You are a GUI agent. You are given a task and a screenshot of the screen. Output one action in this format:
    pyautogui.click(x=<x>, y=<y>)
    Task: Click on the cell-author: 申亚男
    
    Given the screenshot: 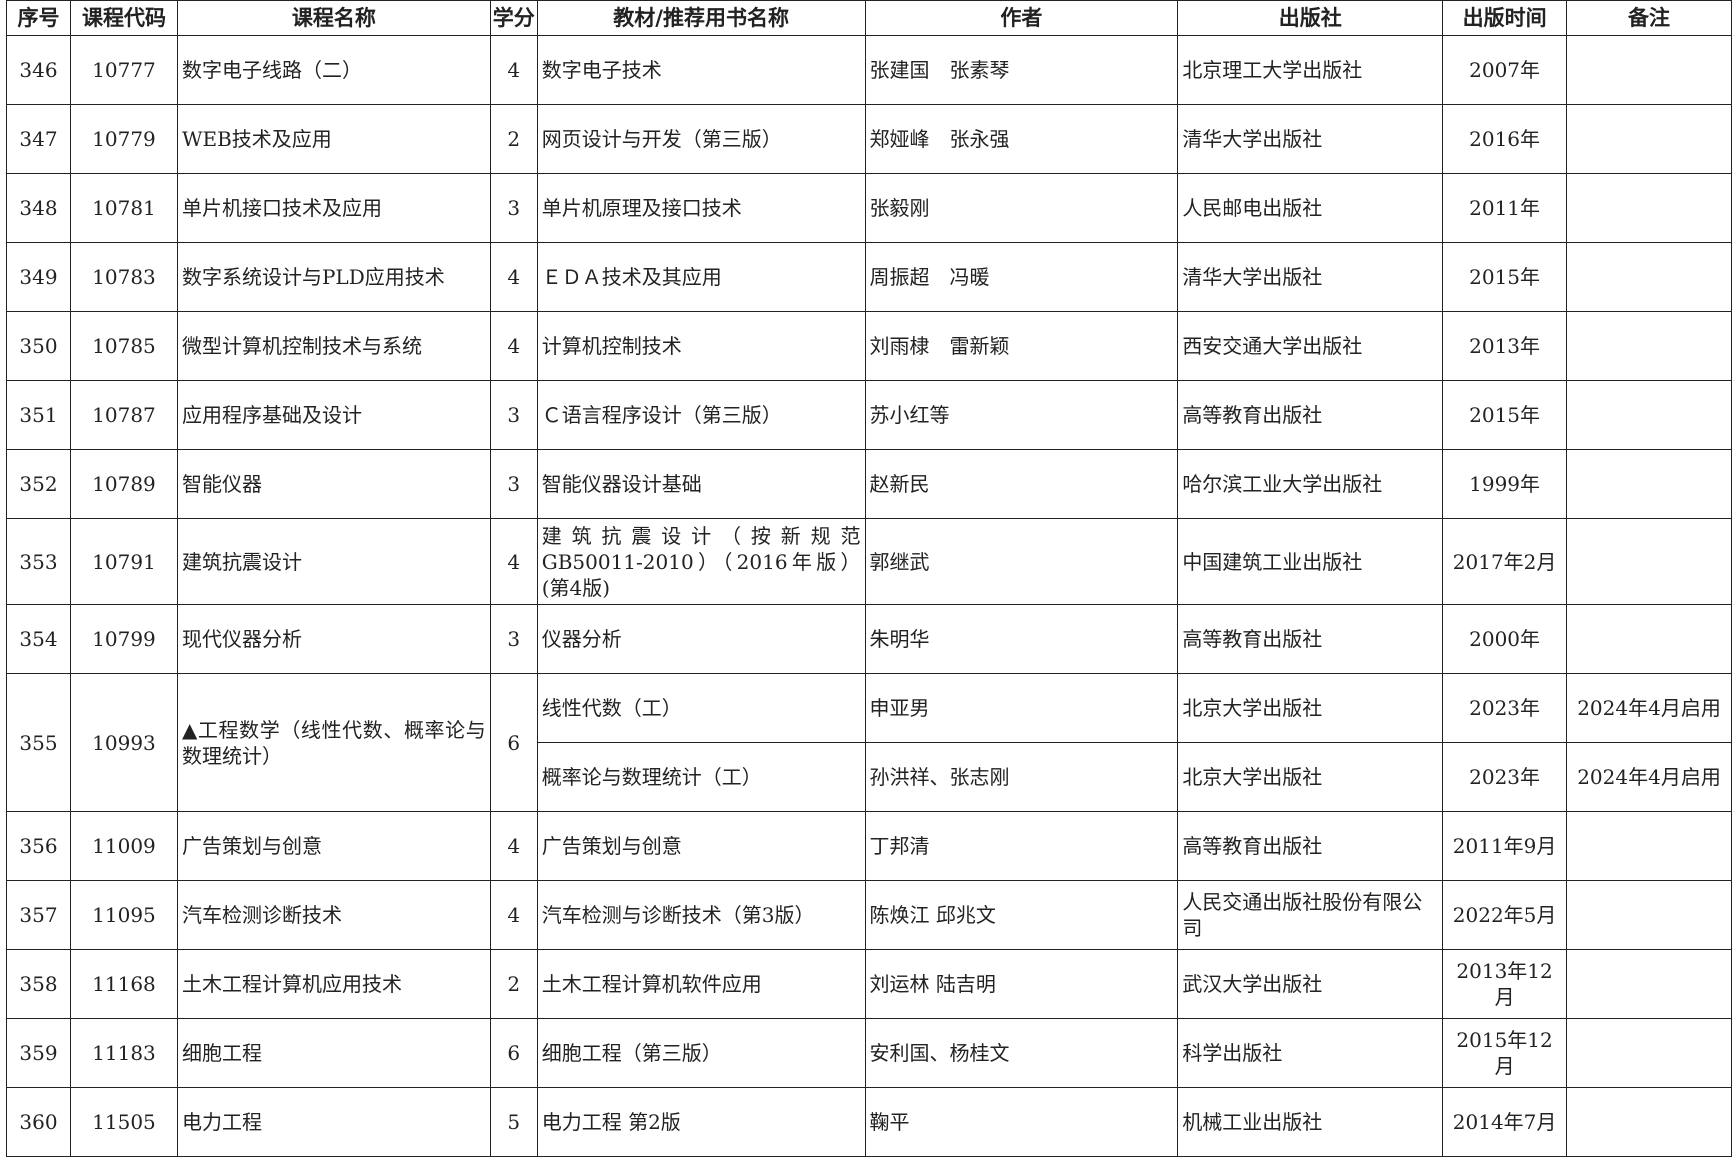 What is the action you would take?
    pyautogui.click(x=1021, y=708)
    